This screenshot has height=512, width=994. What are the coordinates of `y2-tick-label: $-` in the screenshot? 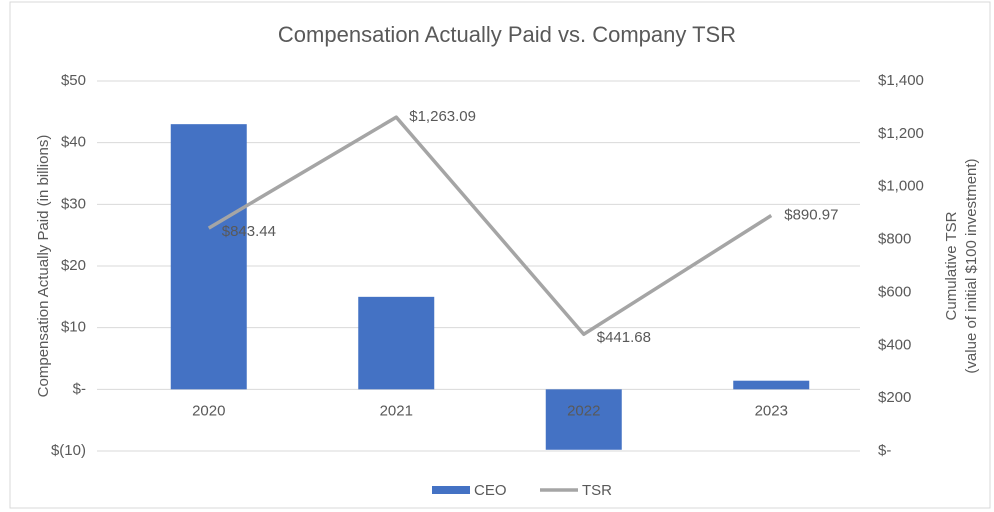 It's located at (884, 450).